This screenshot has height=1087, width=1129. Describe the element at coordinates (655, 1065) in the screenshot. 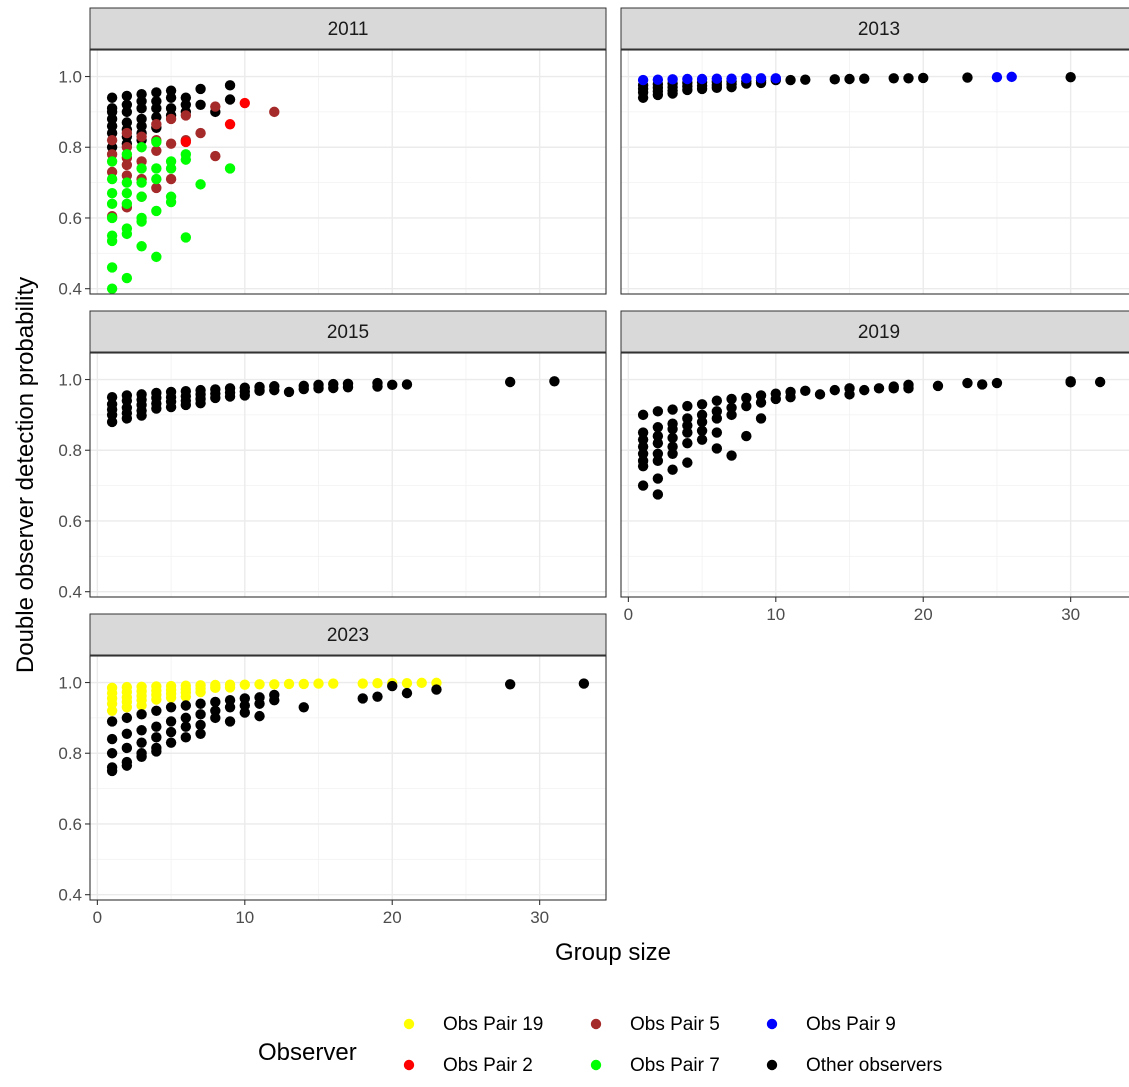

I see `legend-item-obs-pair-7: Obs Pair 7` at that location.